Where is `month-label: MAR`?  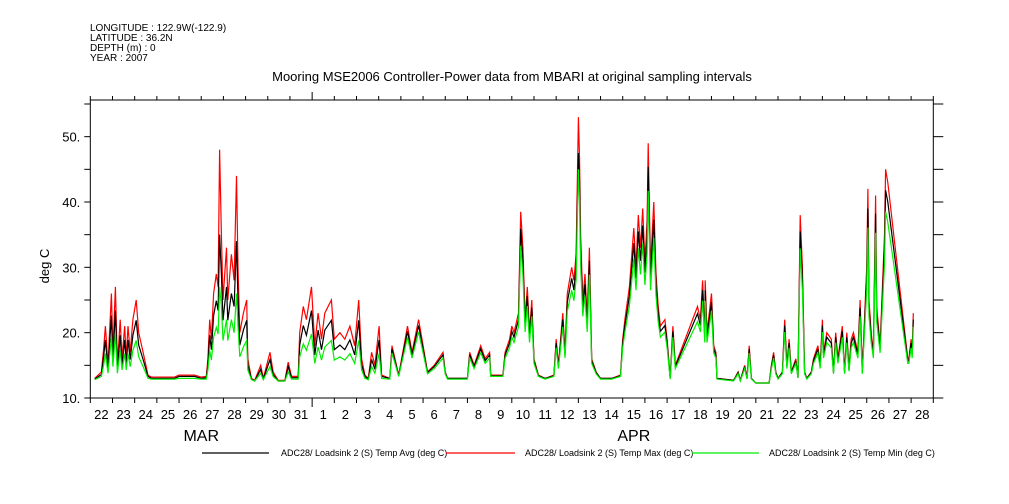
month-label: MAR is located at coordinates (201, 436).